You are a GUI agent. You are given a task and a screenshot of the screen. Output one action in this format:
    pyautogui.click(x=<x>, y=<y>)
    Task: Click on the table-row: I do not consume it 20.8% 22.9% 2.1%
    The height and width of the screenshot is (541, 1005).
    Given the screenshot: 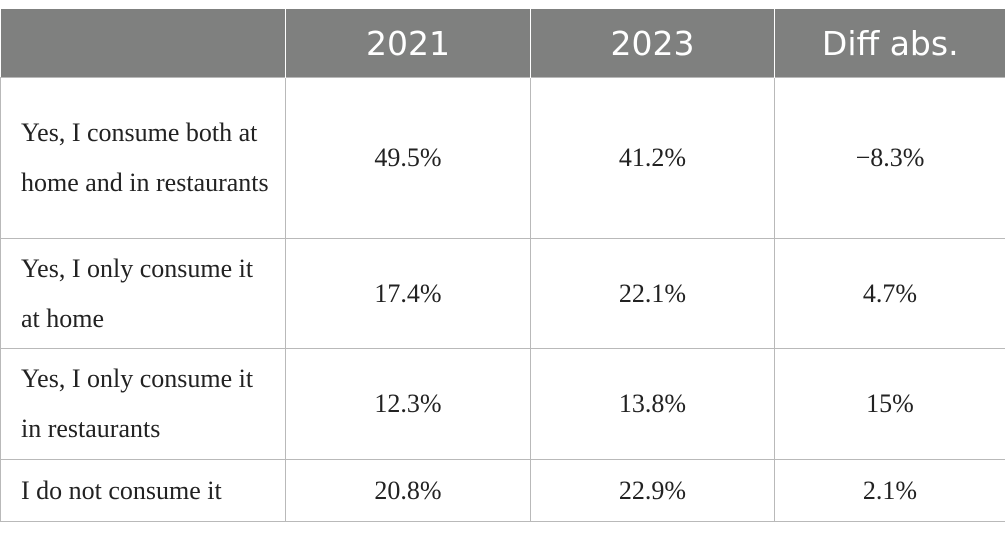 What is the action you would take?
    pyautogui.click(x=502, y=490)
    